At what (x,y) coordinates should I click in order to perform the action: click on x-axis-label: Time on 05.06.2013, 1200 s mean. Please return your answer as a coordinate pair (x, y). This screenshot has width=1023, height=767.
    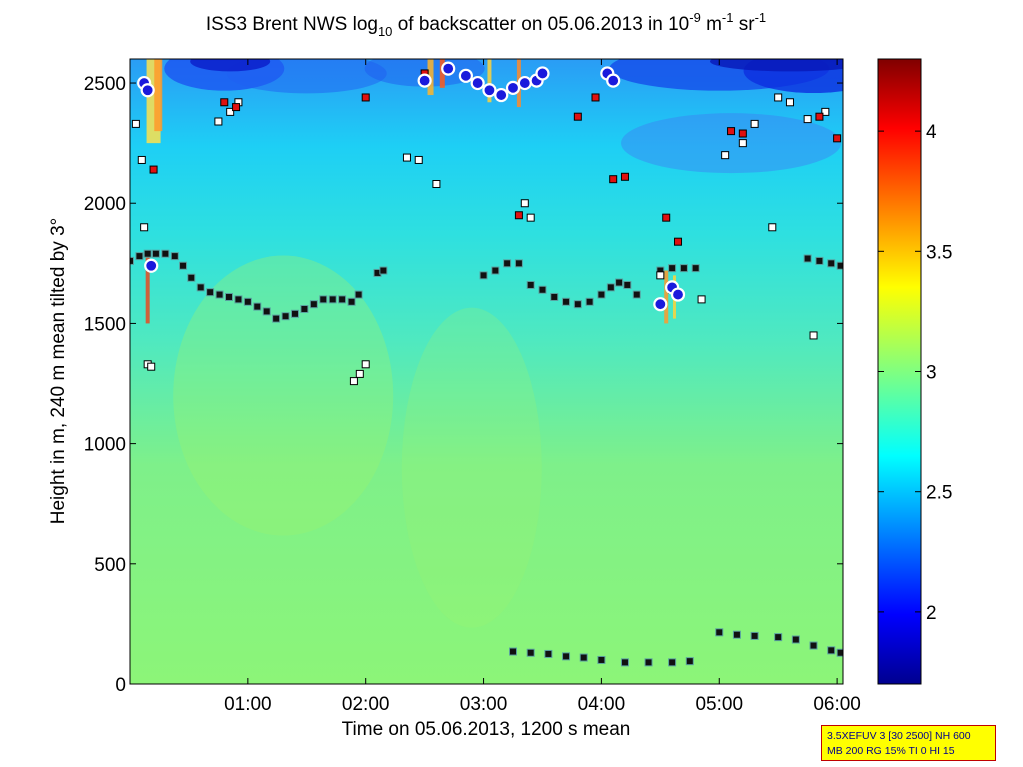
    Looking at the image, I should click on (486, 729).